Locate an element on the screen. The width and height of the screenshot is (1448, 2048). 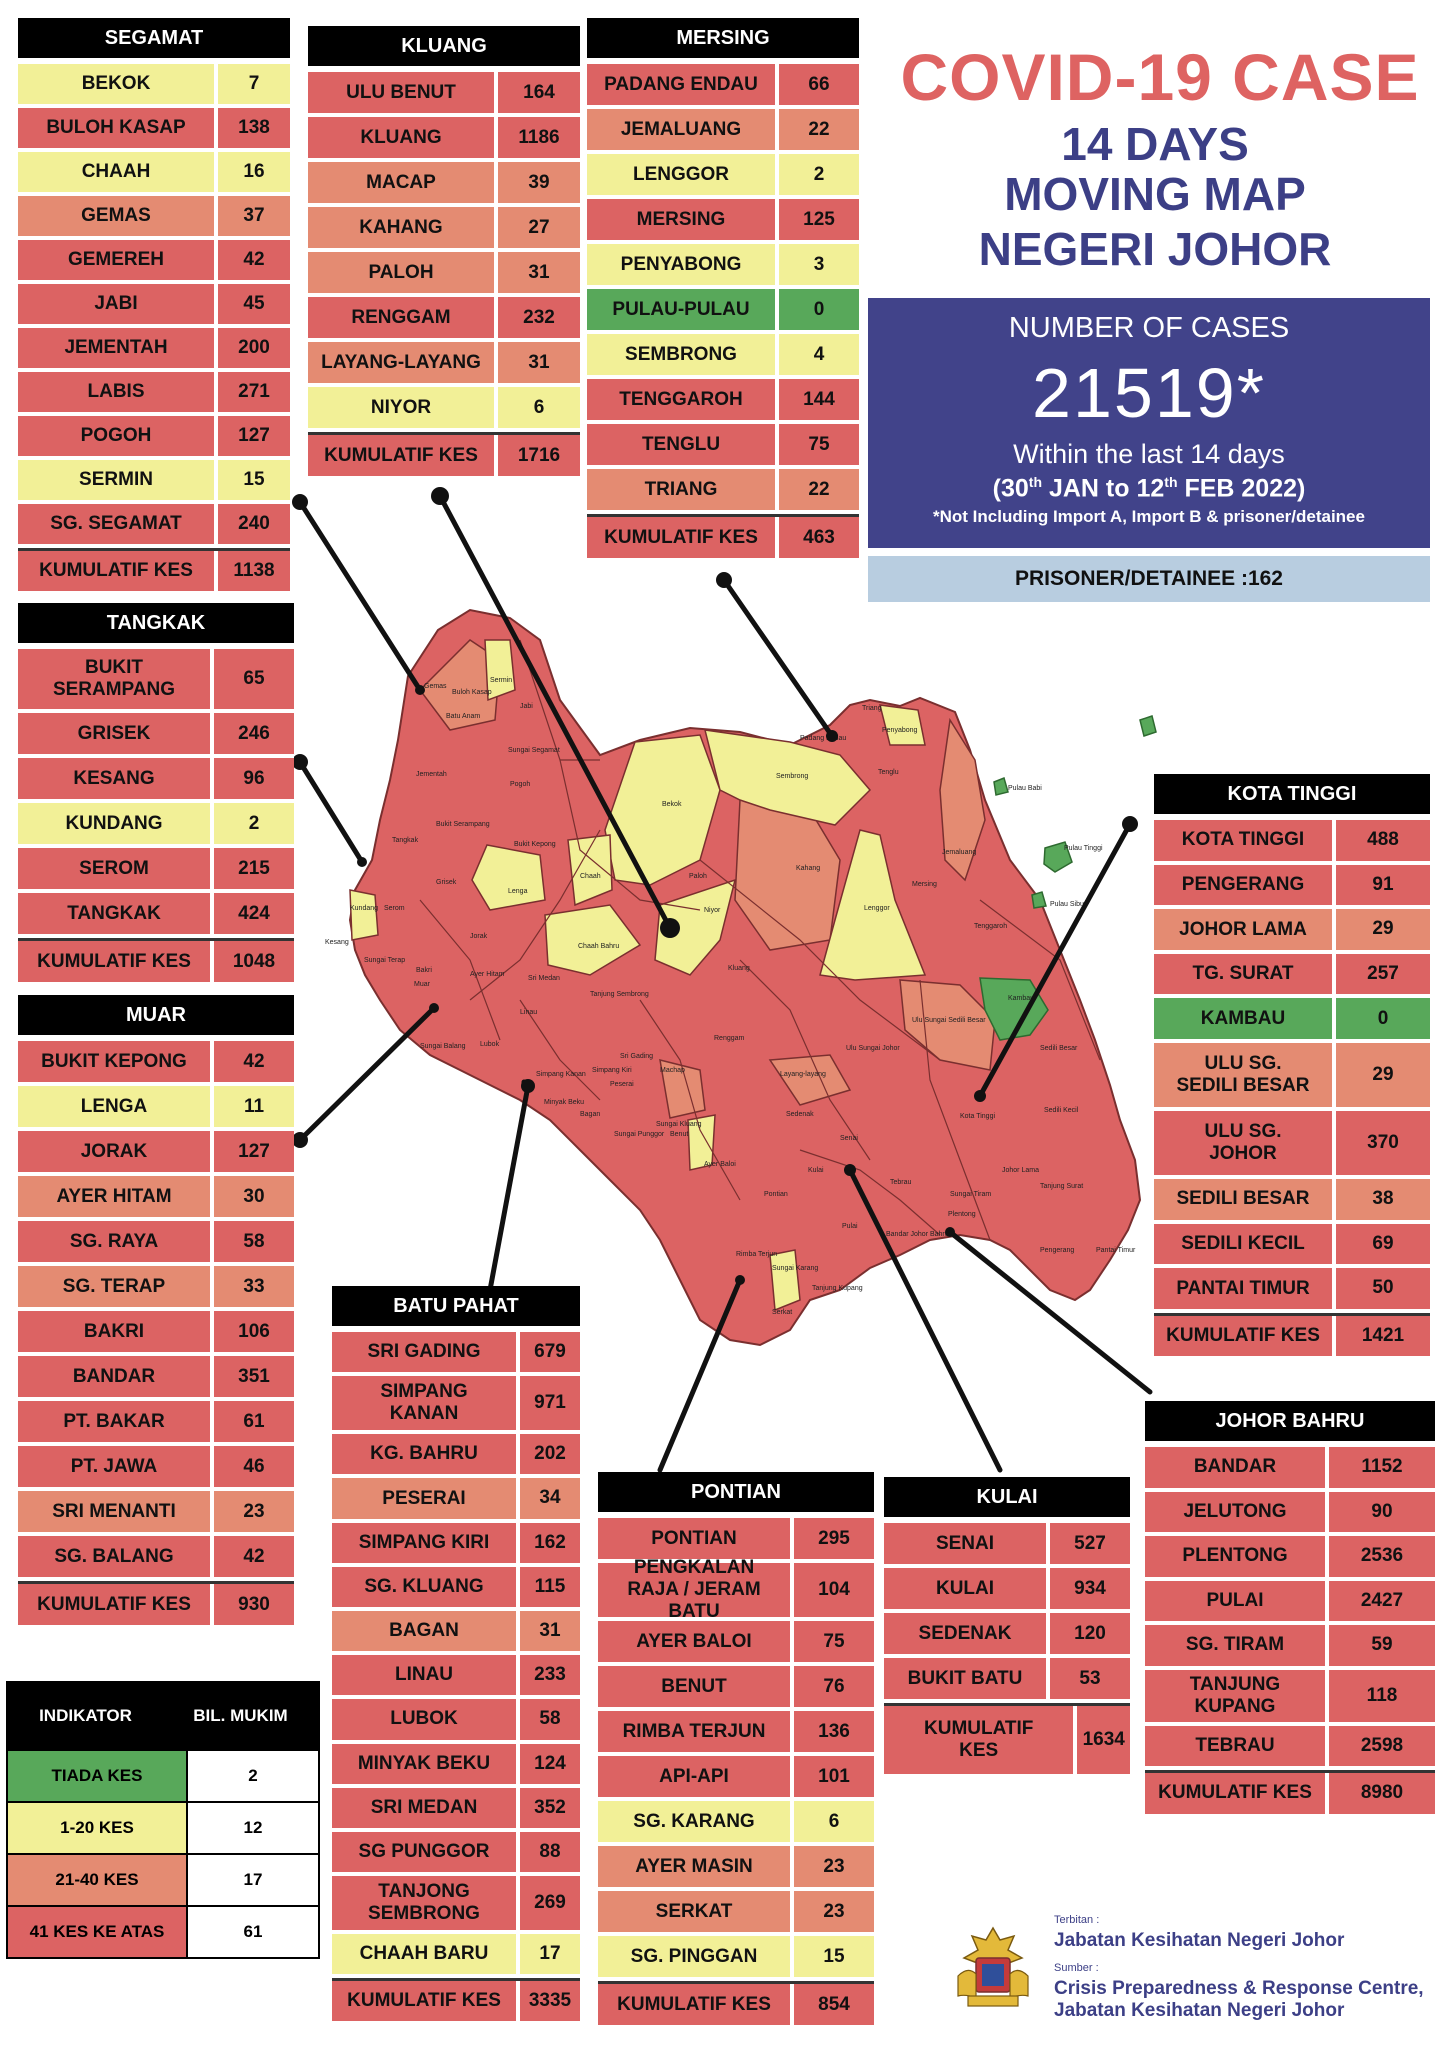
island-sibu is located at coordinates (1039, 900).